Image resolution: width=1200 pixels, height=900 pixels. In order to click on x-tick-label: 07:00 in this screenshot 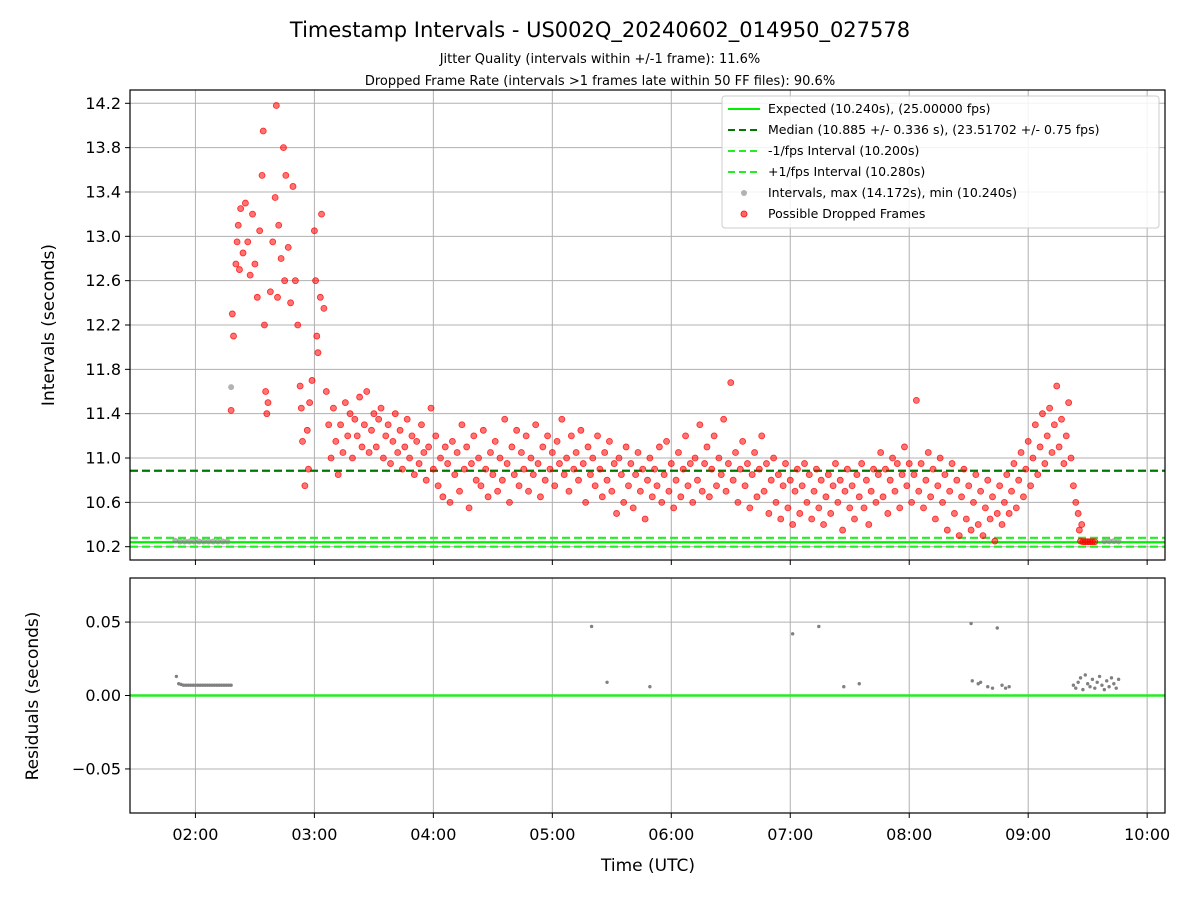, I will do `click(790, 834)`.